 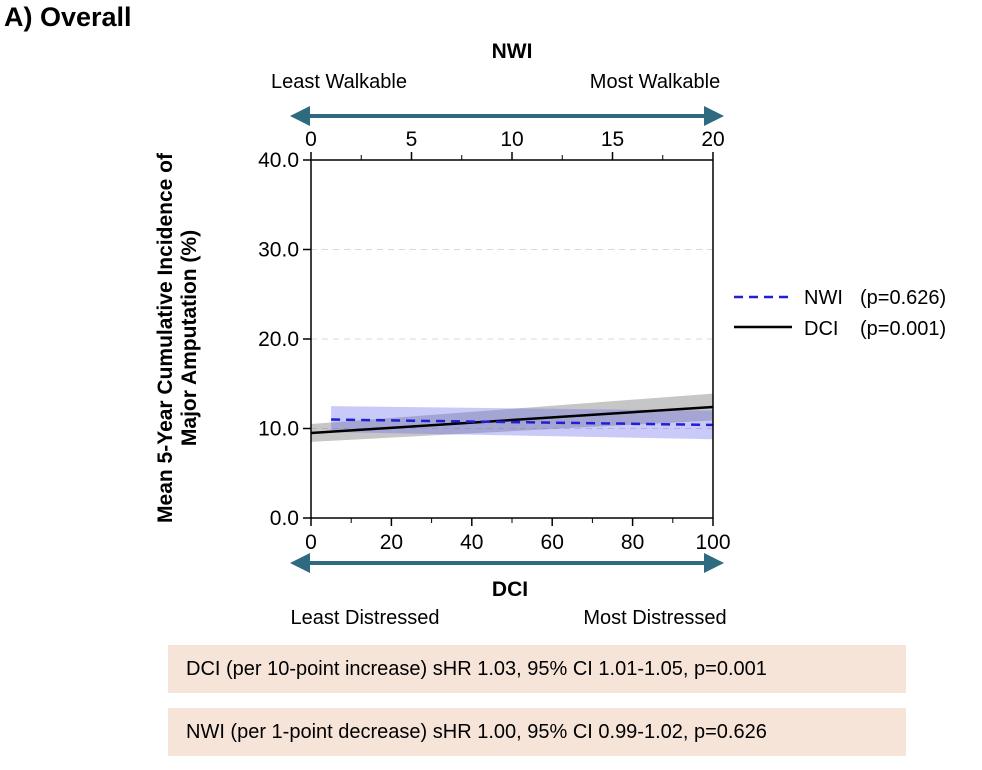 I want to click on bottom-axis-left-label: Least Distressed, so click(x=365, y=618).